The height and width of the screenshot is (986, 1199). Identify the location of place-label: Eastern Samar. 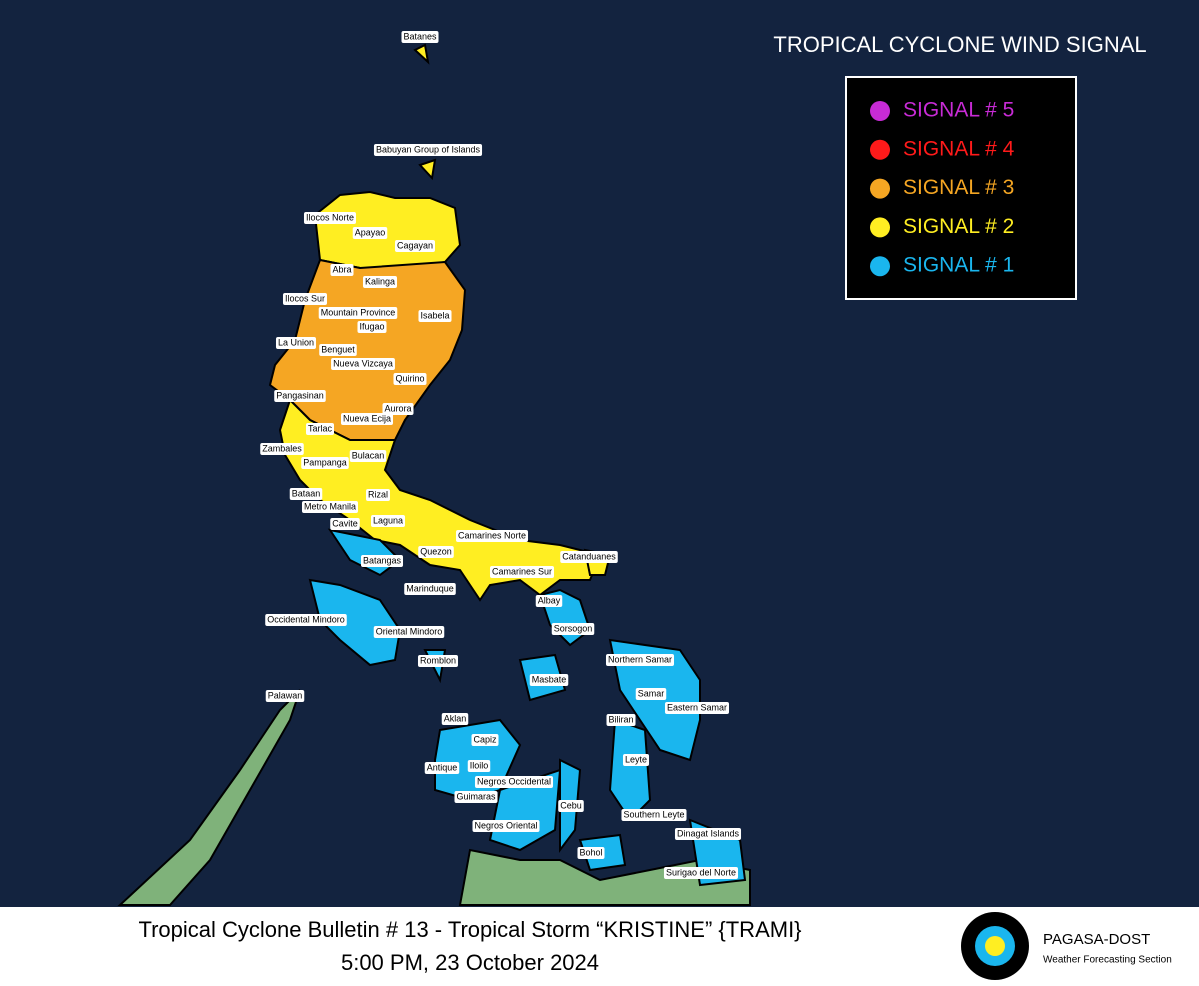
(697, 708).